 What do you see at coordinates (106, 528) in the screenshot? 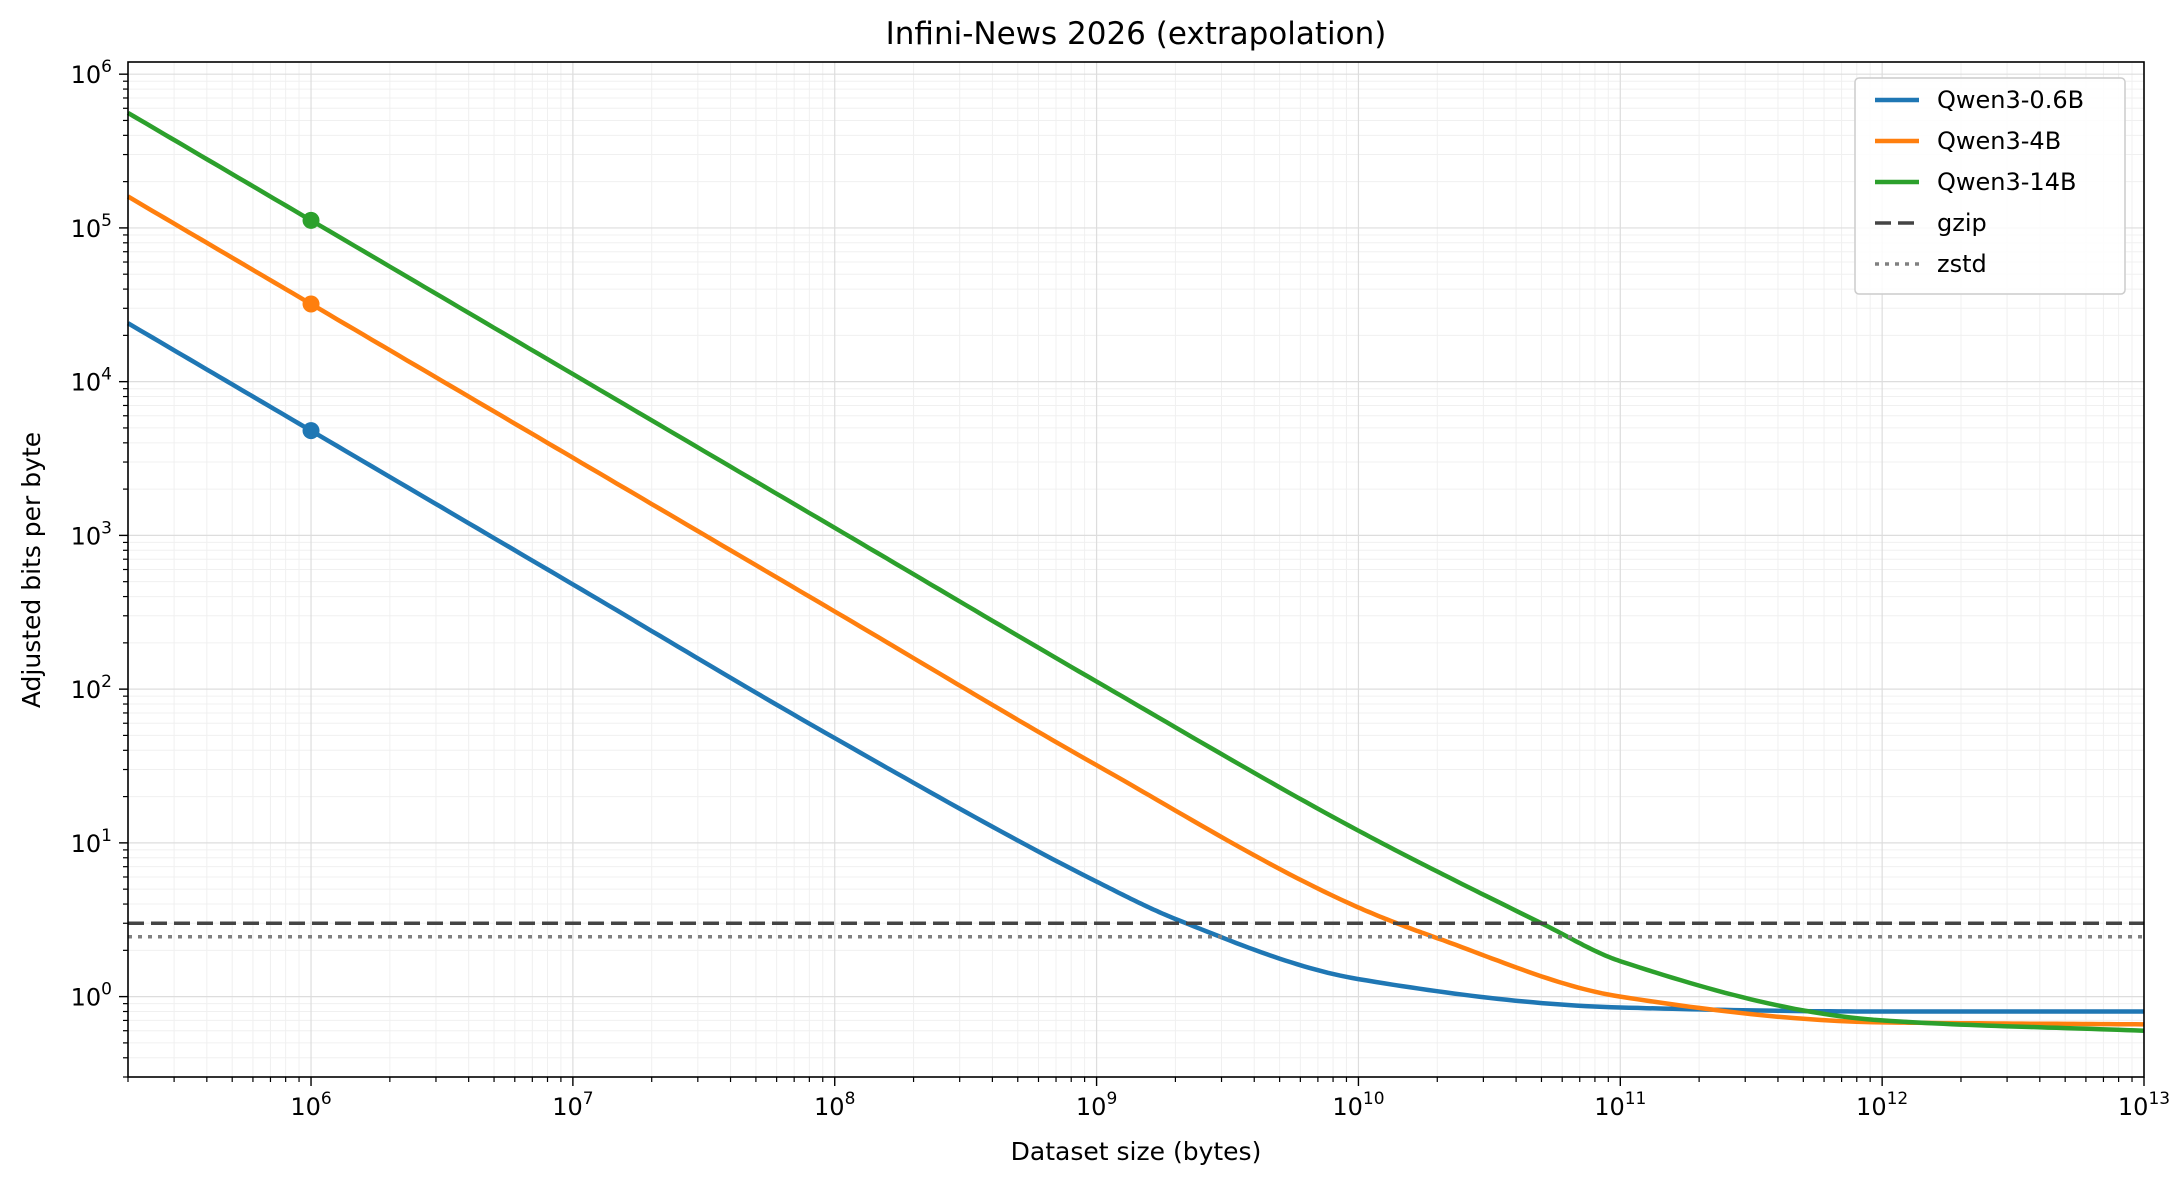
I see `y-tick-exponent: 3` at bounding box center [106, 528].